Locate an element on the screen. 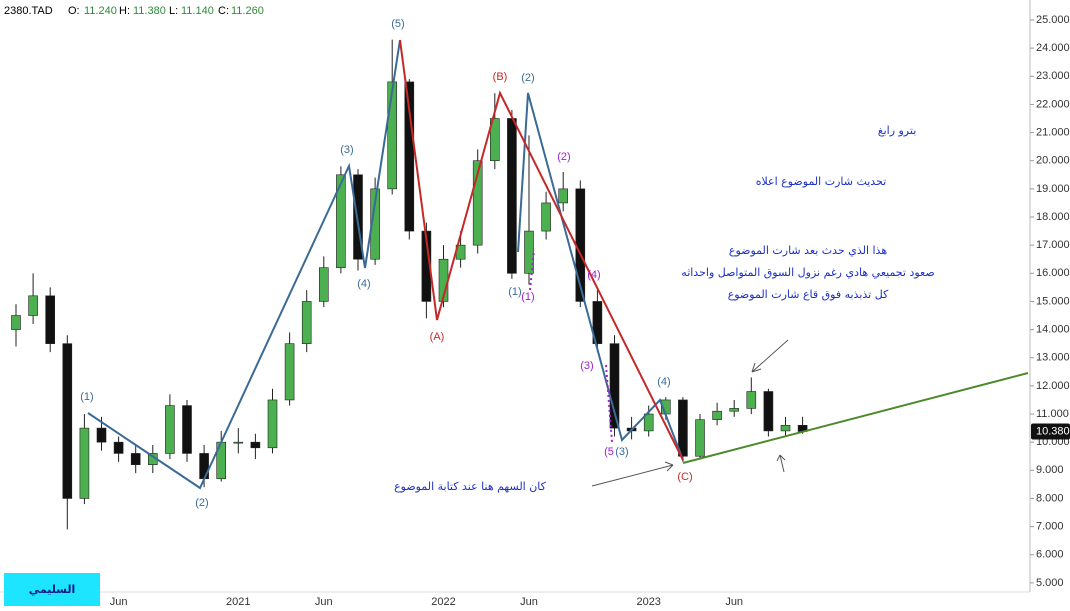 The image size is (1070, 611). annotation: بترو رابغ is located at coordinates (897, 130).